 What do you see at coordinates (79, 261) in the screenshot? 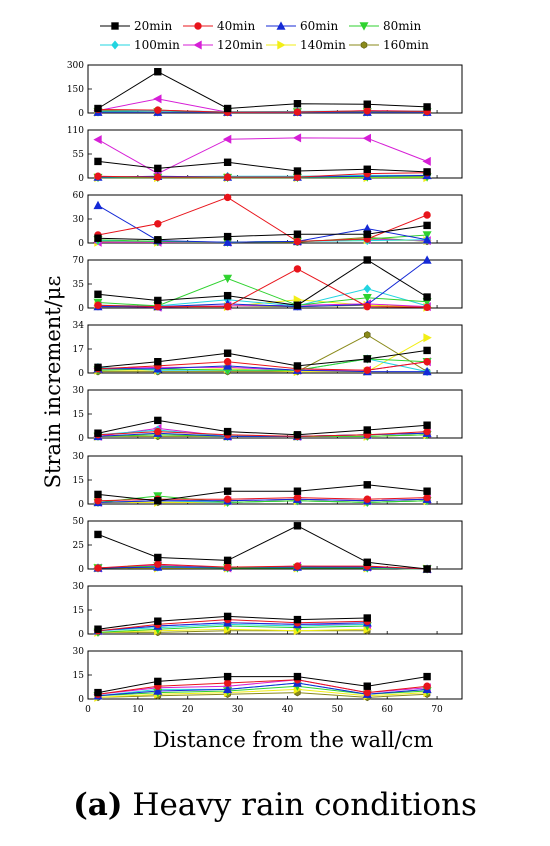
I see `y-tick-label: 70` at bounding box center [79, 261].